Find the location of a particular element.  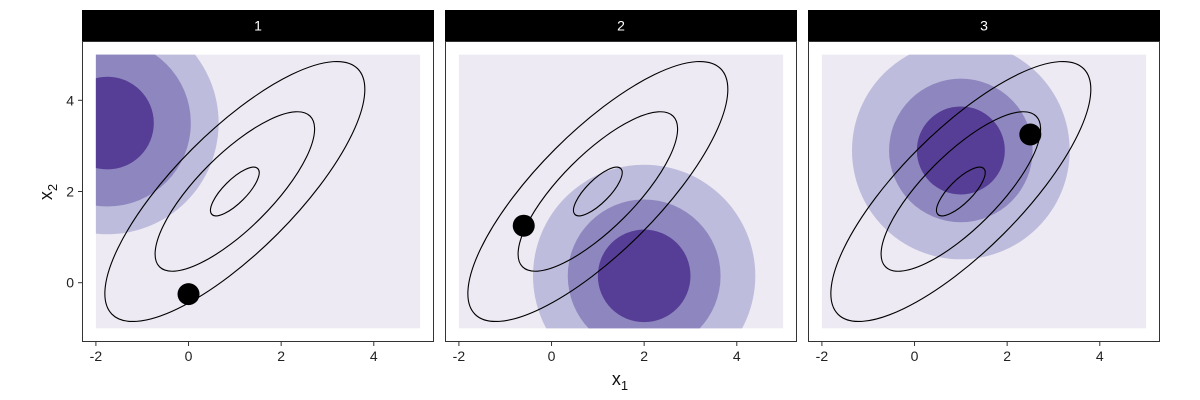

x-axis-title: x1 is located at coordinates (620, 381).